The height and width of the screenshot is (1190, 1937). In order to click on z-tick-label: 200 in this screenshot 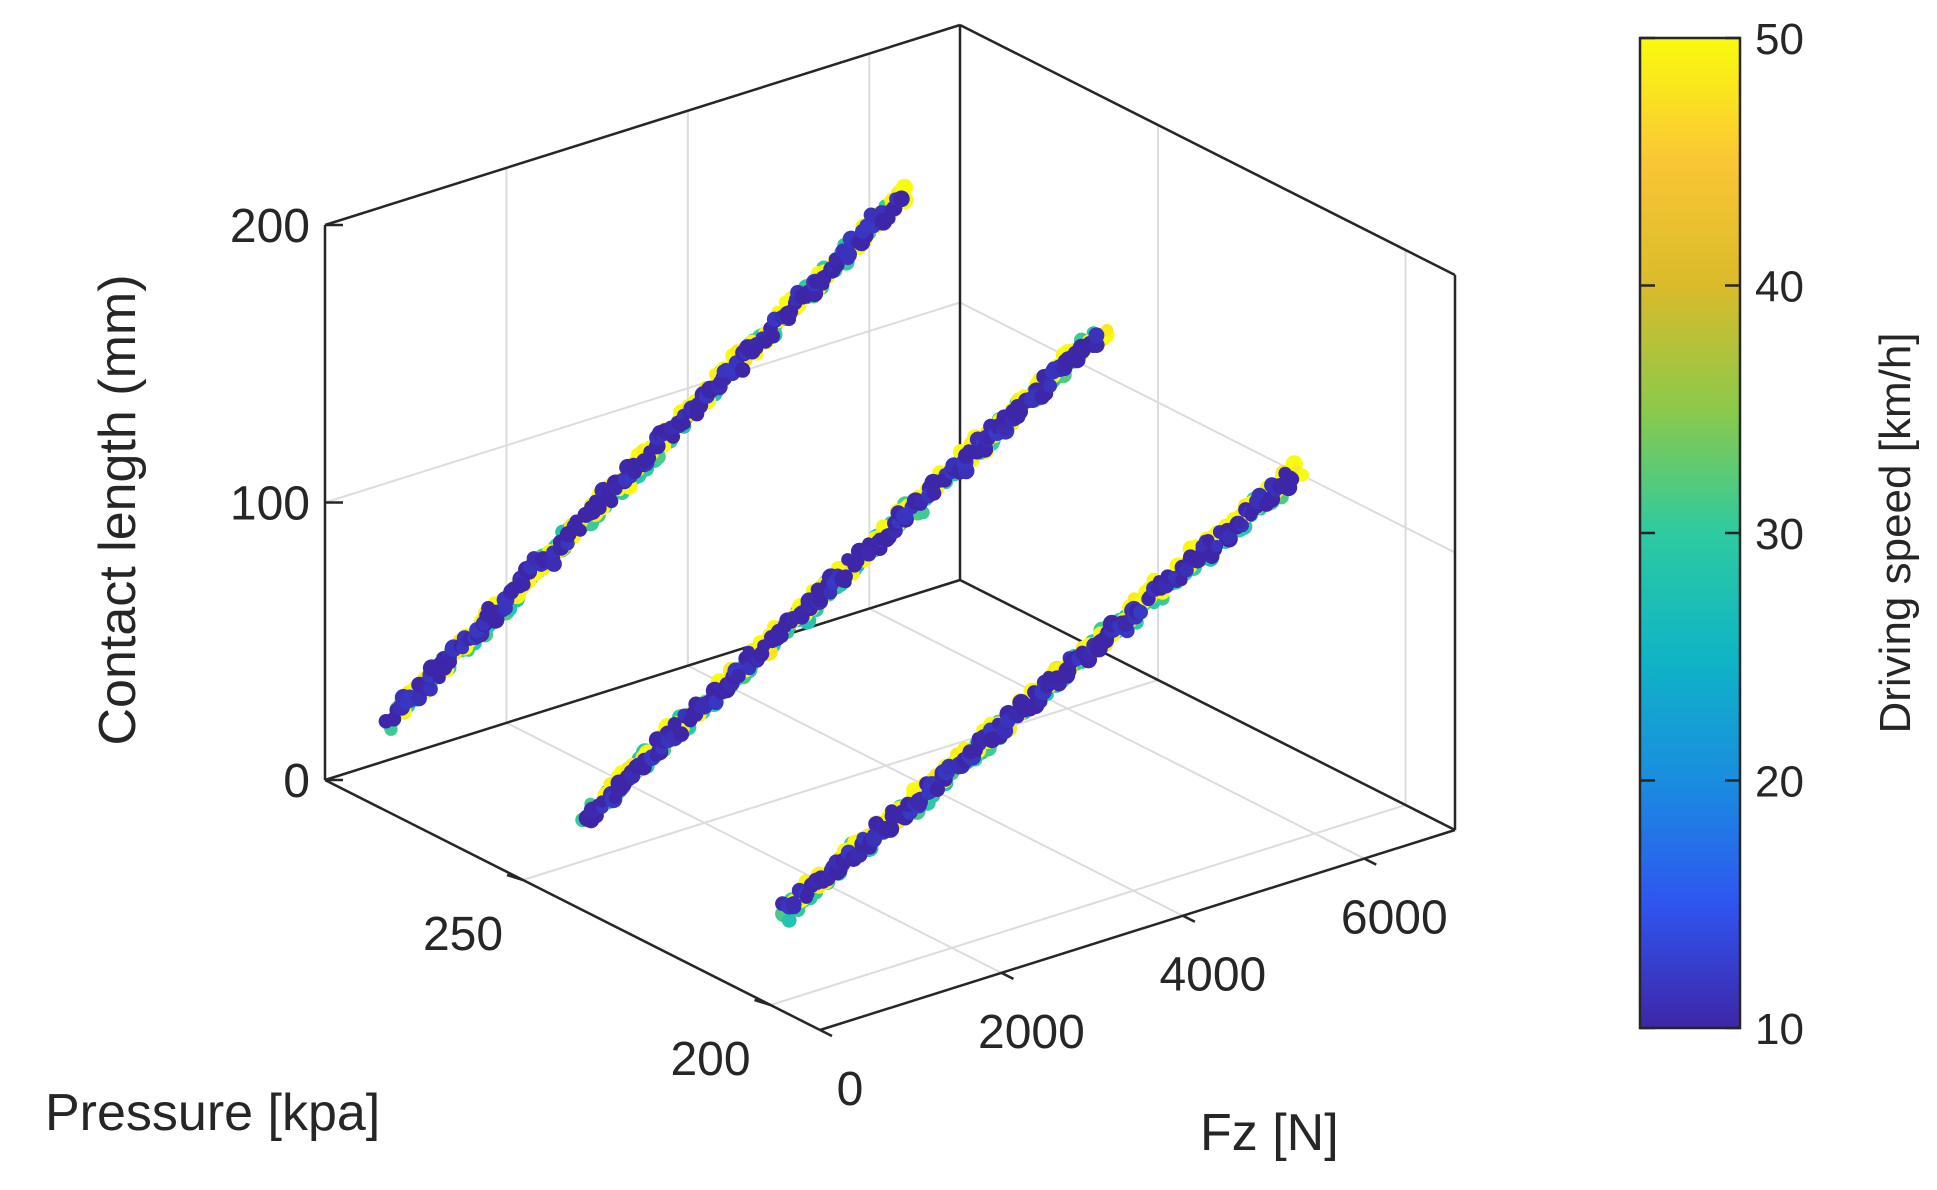, I will do `click(270, 226)`.